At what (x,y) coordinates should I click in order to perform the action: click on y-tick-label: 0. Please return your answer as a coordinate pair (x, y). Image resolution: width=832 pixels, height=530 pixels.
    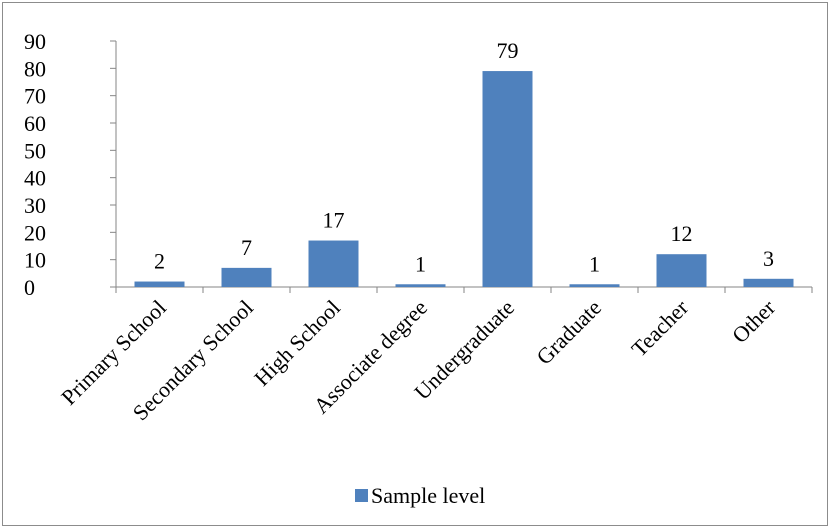
    Looking at the image, I should click on (29, 287).